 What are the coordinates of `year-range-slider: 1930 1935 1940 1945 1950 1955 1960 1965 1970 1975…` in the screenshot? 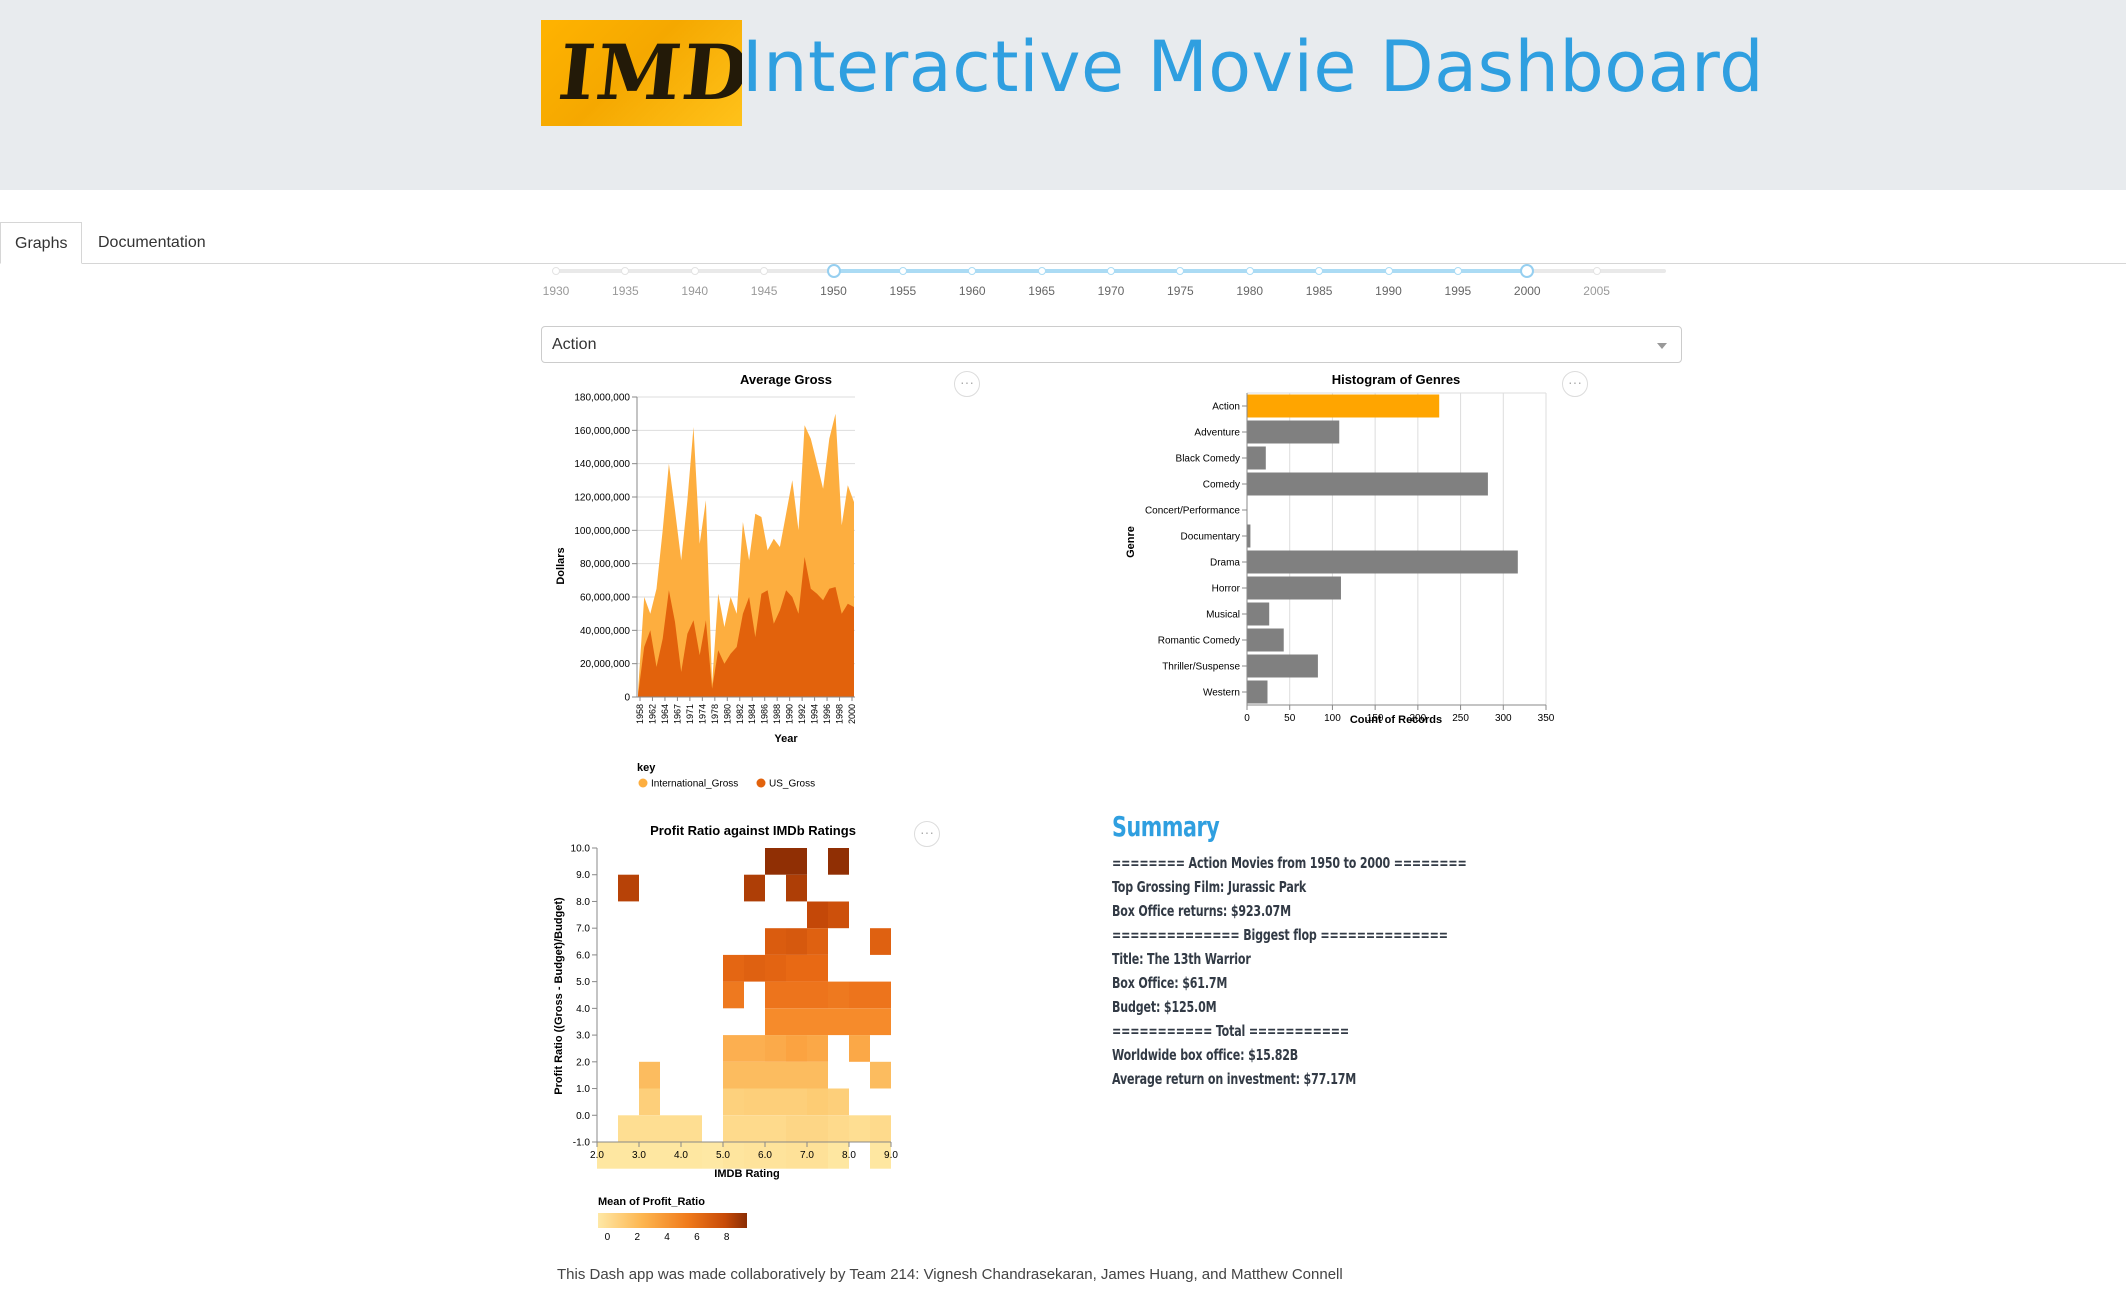 It's located at (1109, 282).